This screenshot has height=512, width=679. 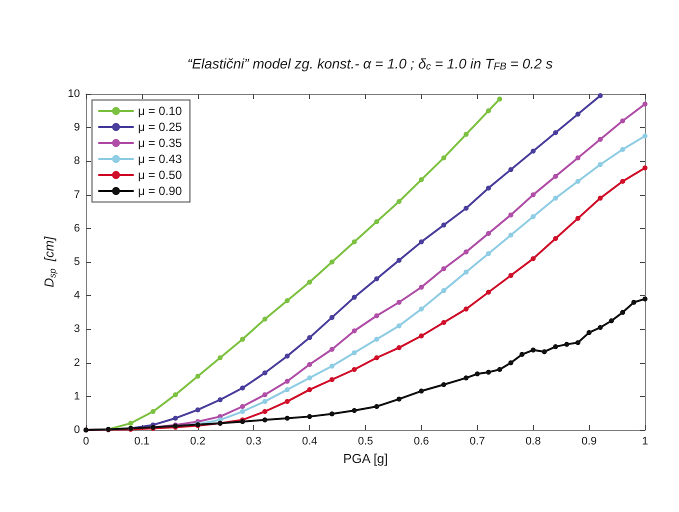 I want to click on legend-label: μ = 0.25, so click(x=160, y=127).